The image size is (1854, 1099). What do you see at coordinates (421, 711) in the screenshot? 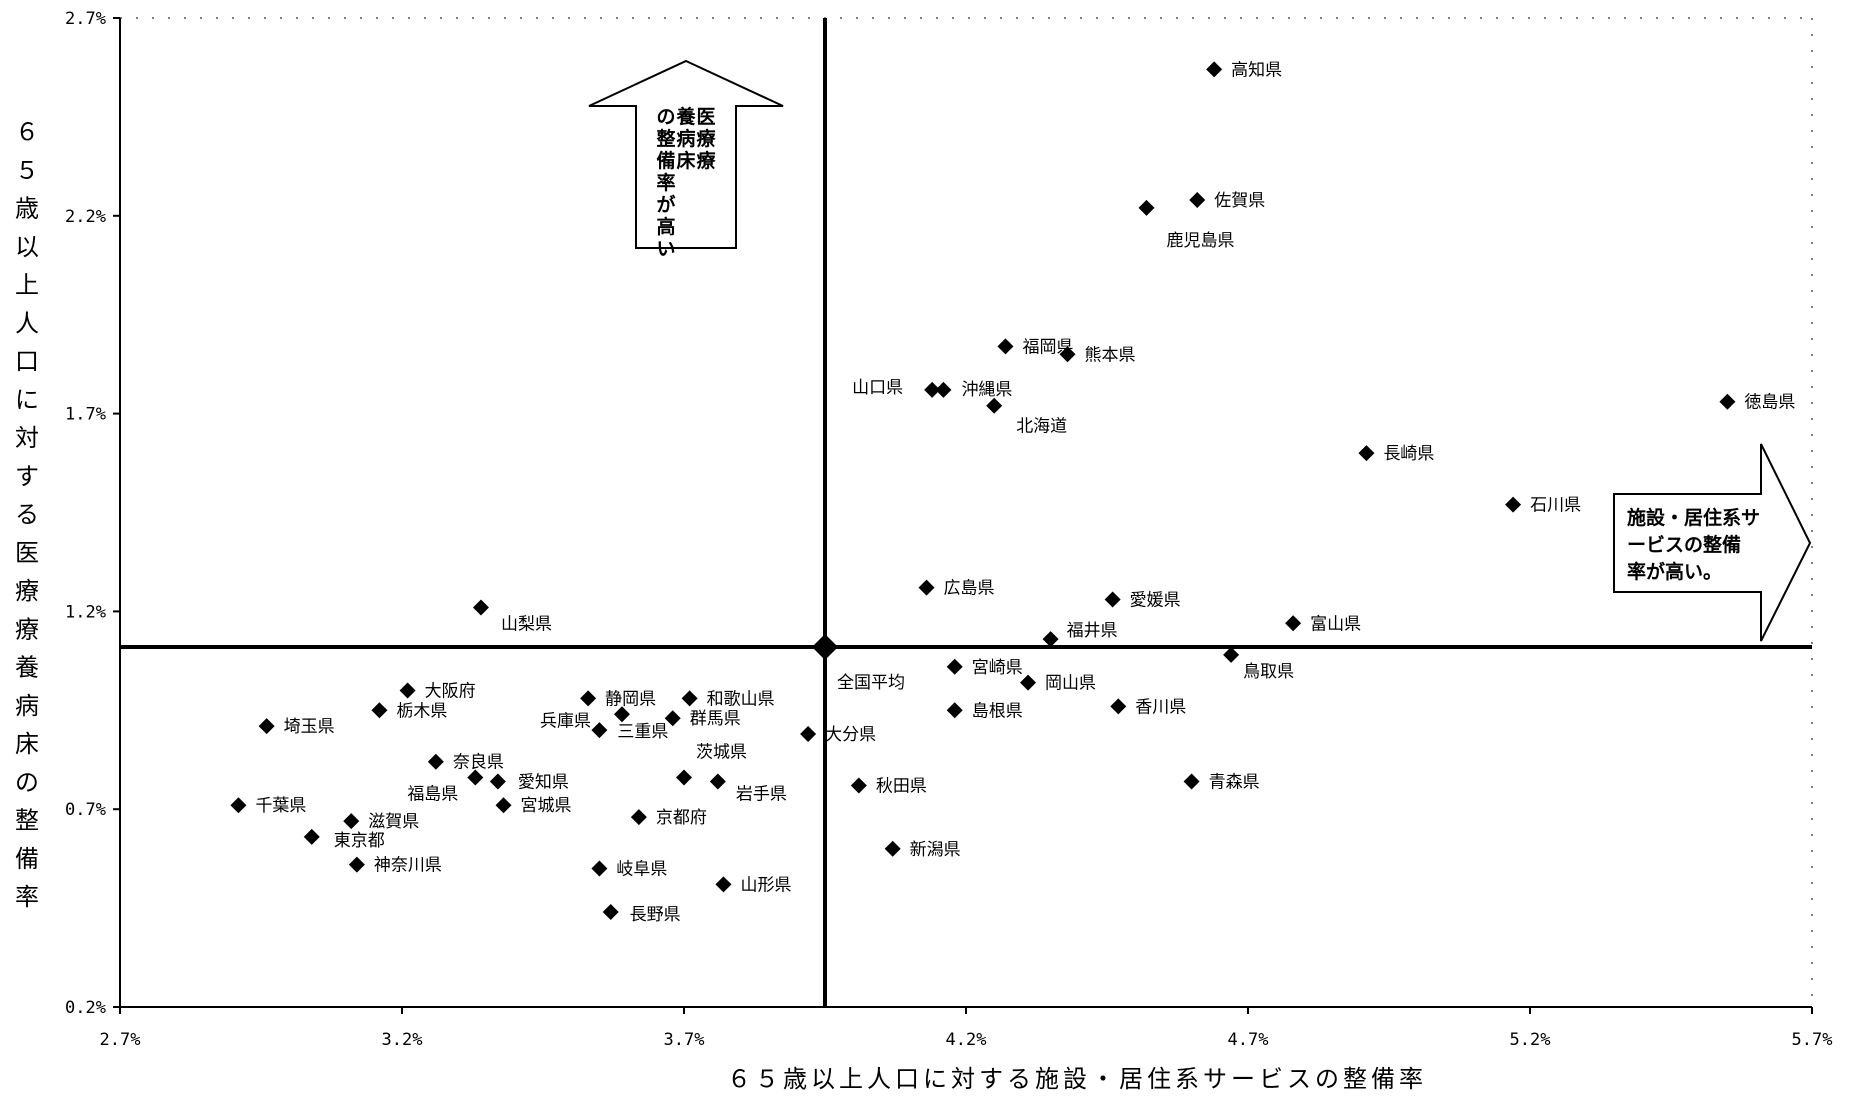
I see `data-point-label: 栃木県` at bounding box center [421, 711].